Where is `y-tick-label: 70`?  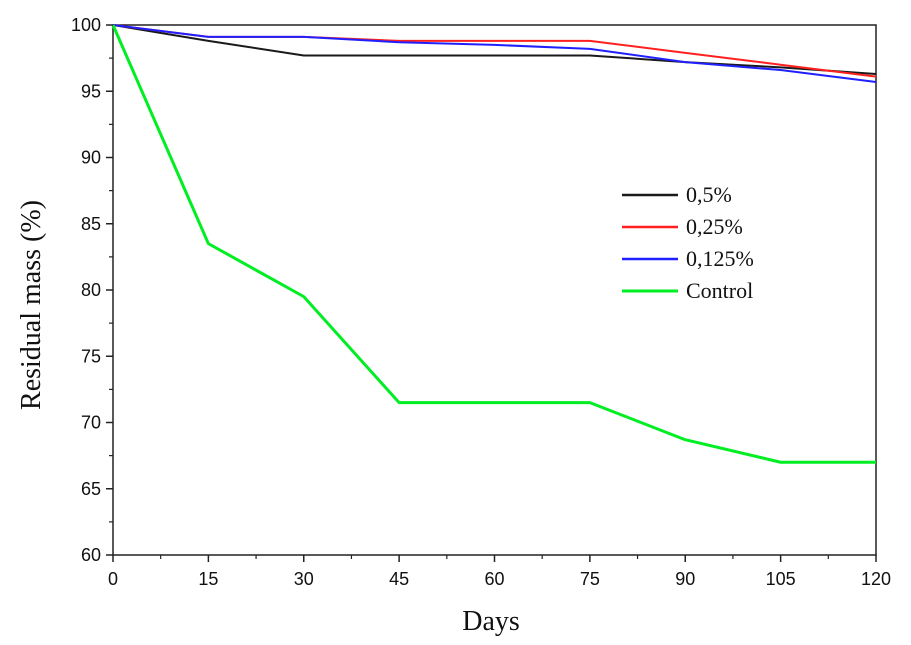
y-tick-label: 70 is located at coordinates (91, 423).